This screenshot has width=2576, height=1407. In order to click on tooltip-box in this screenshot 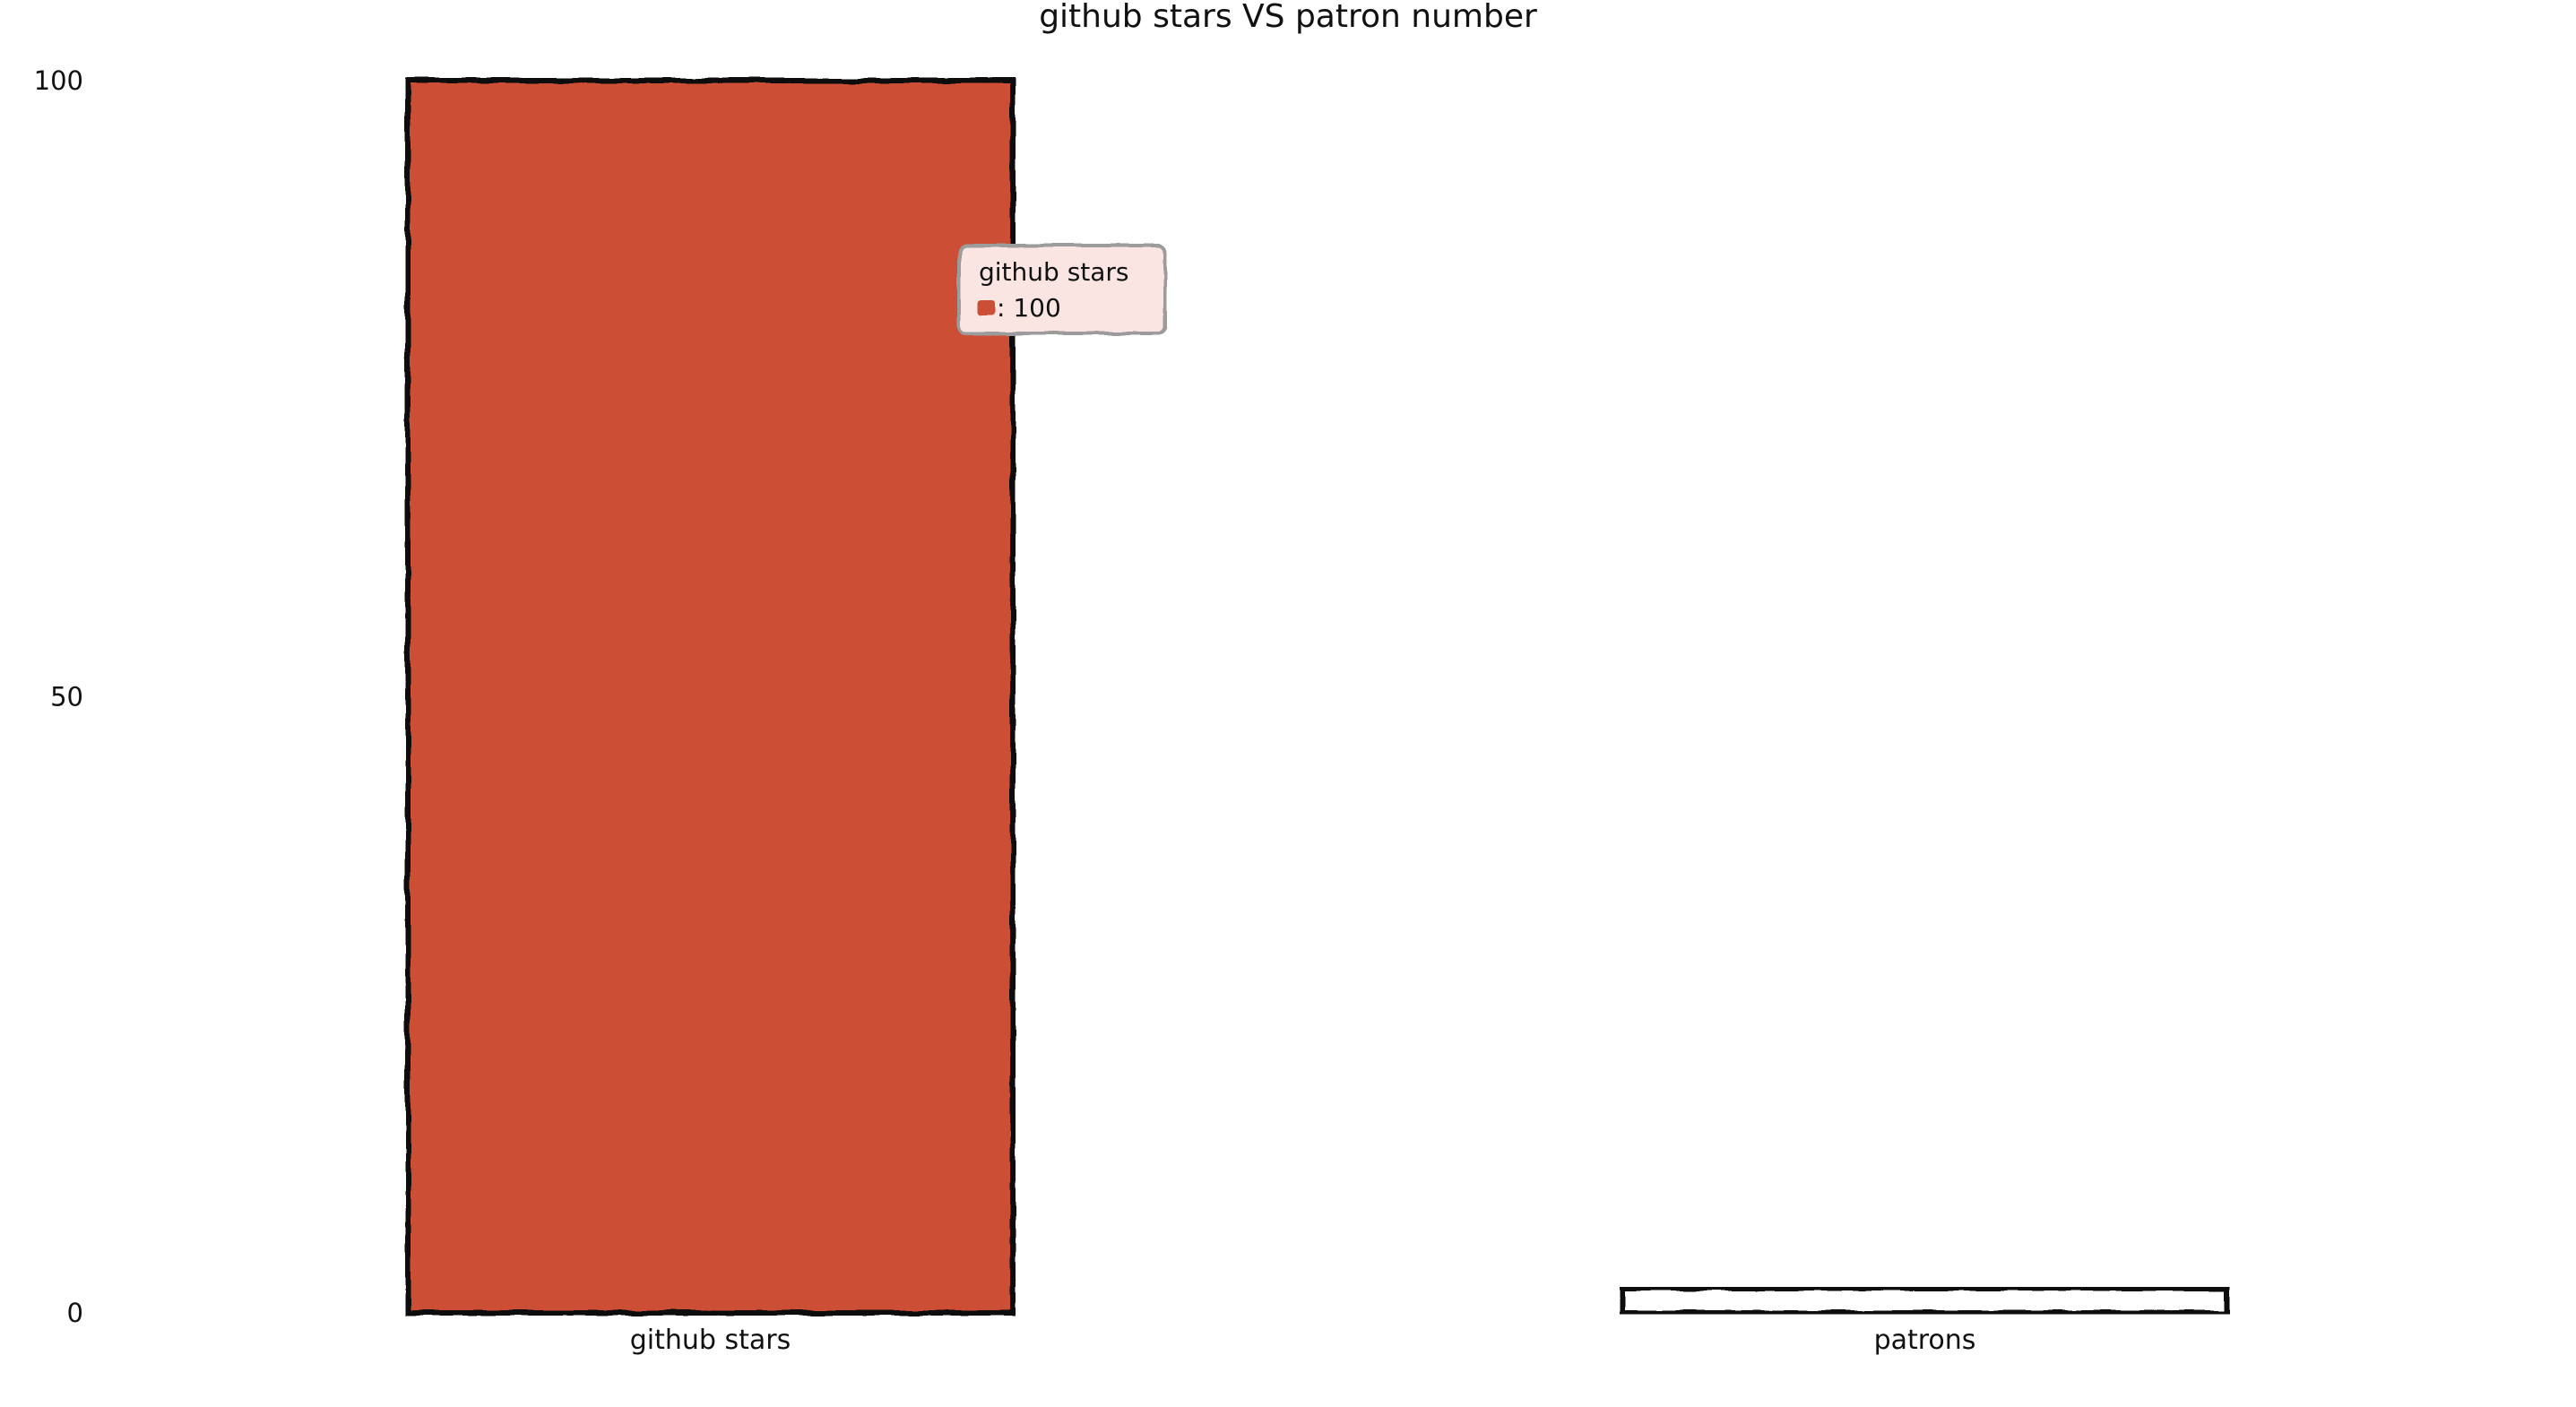, I will do `click(1062, 290)`.